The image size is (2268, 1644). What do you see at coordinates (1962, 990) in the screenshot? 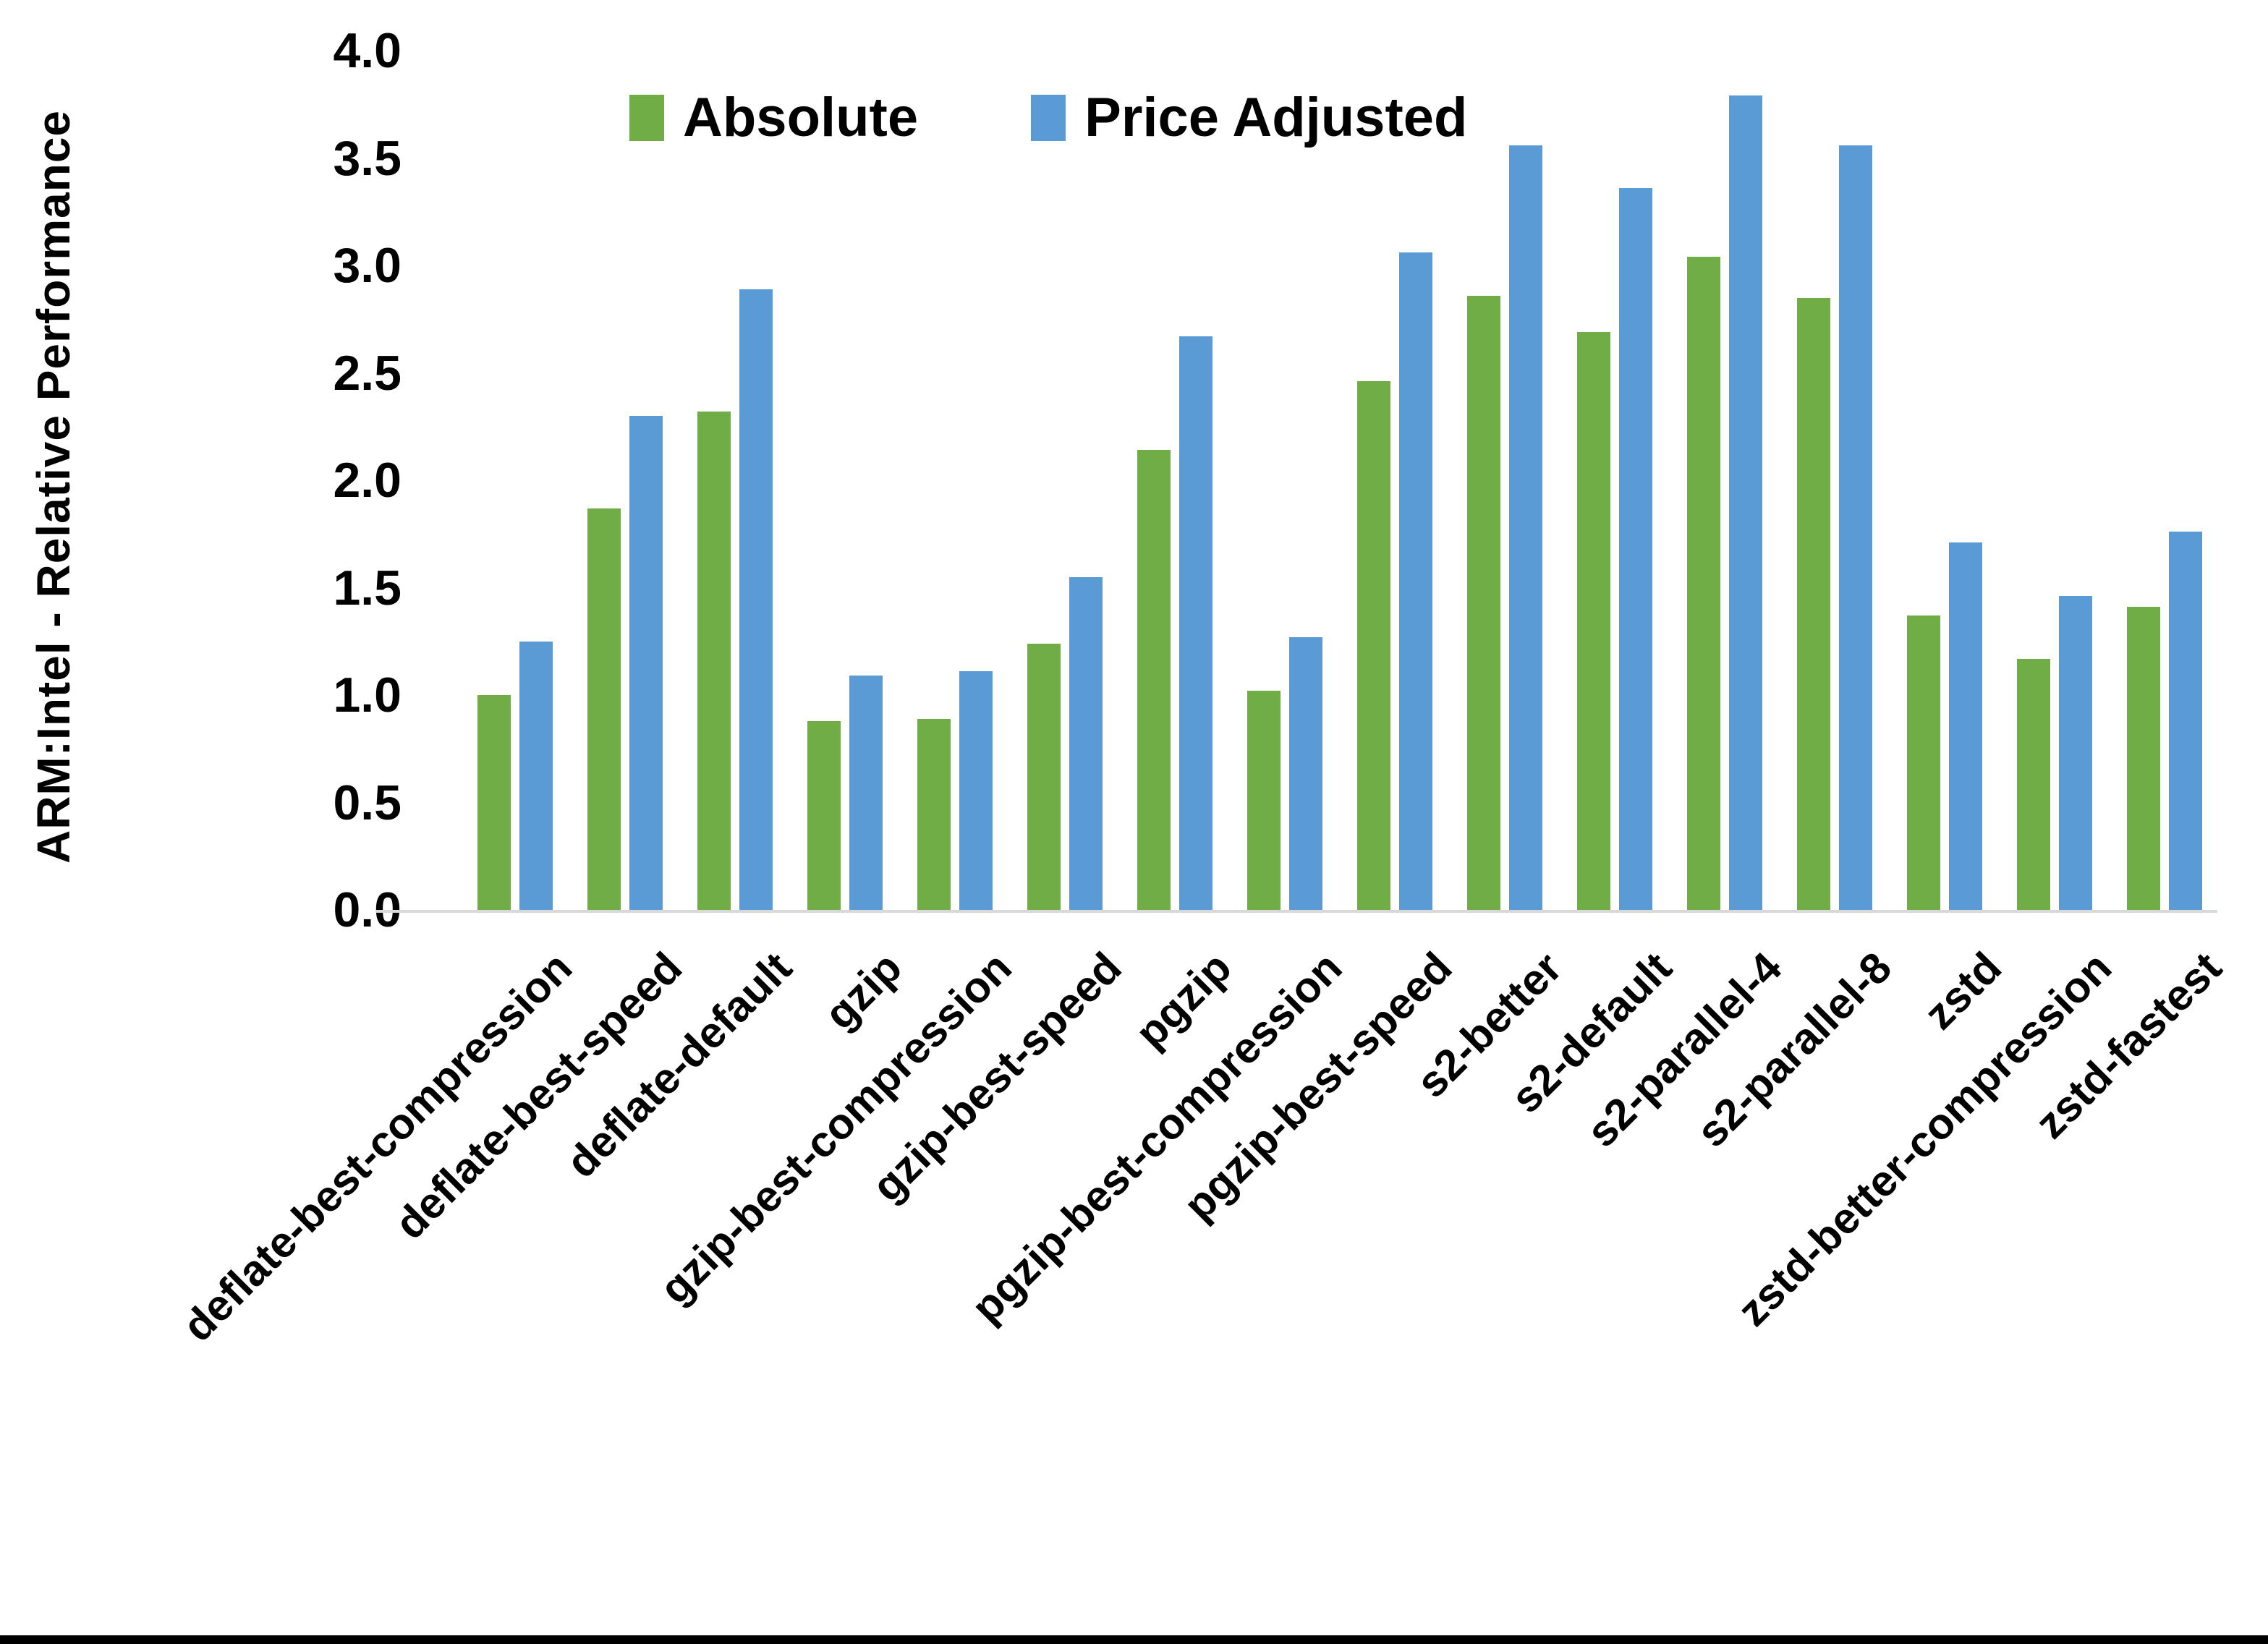
I see `x-category-label-text: zstd` at bounding box center [1962, 990].